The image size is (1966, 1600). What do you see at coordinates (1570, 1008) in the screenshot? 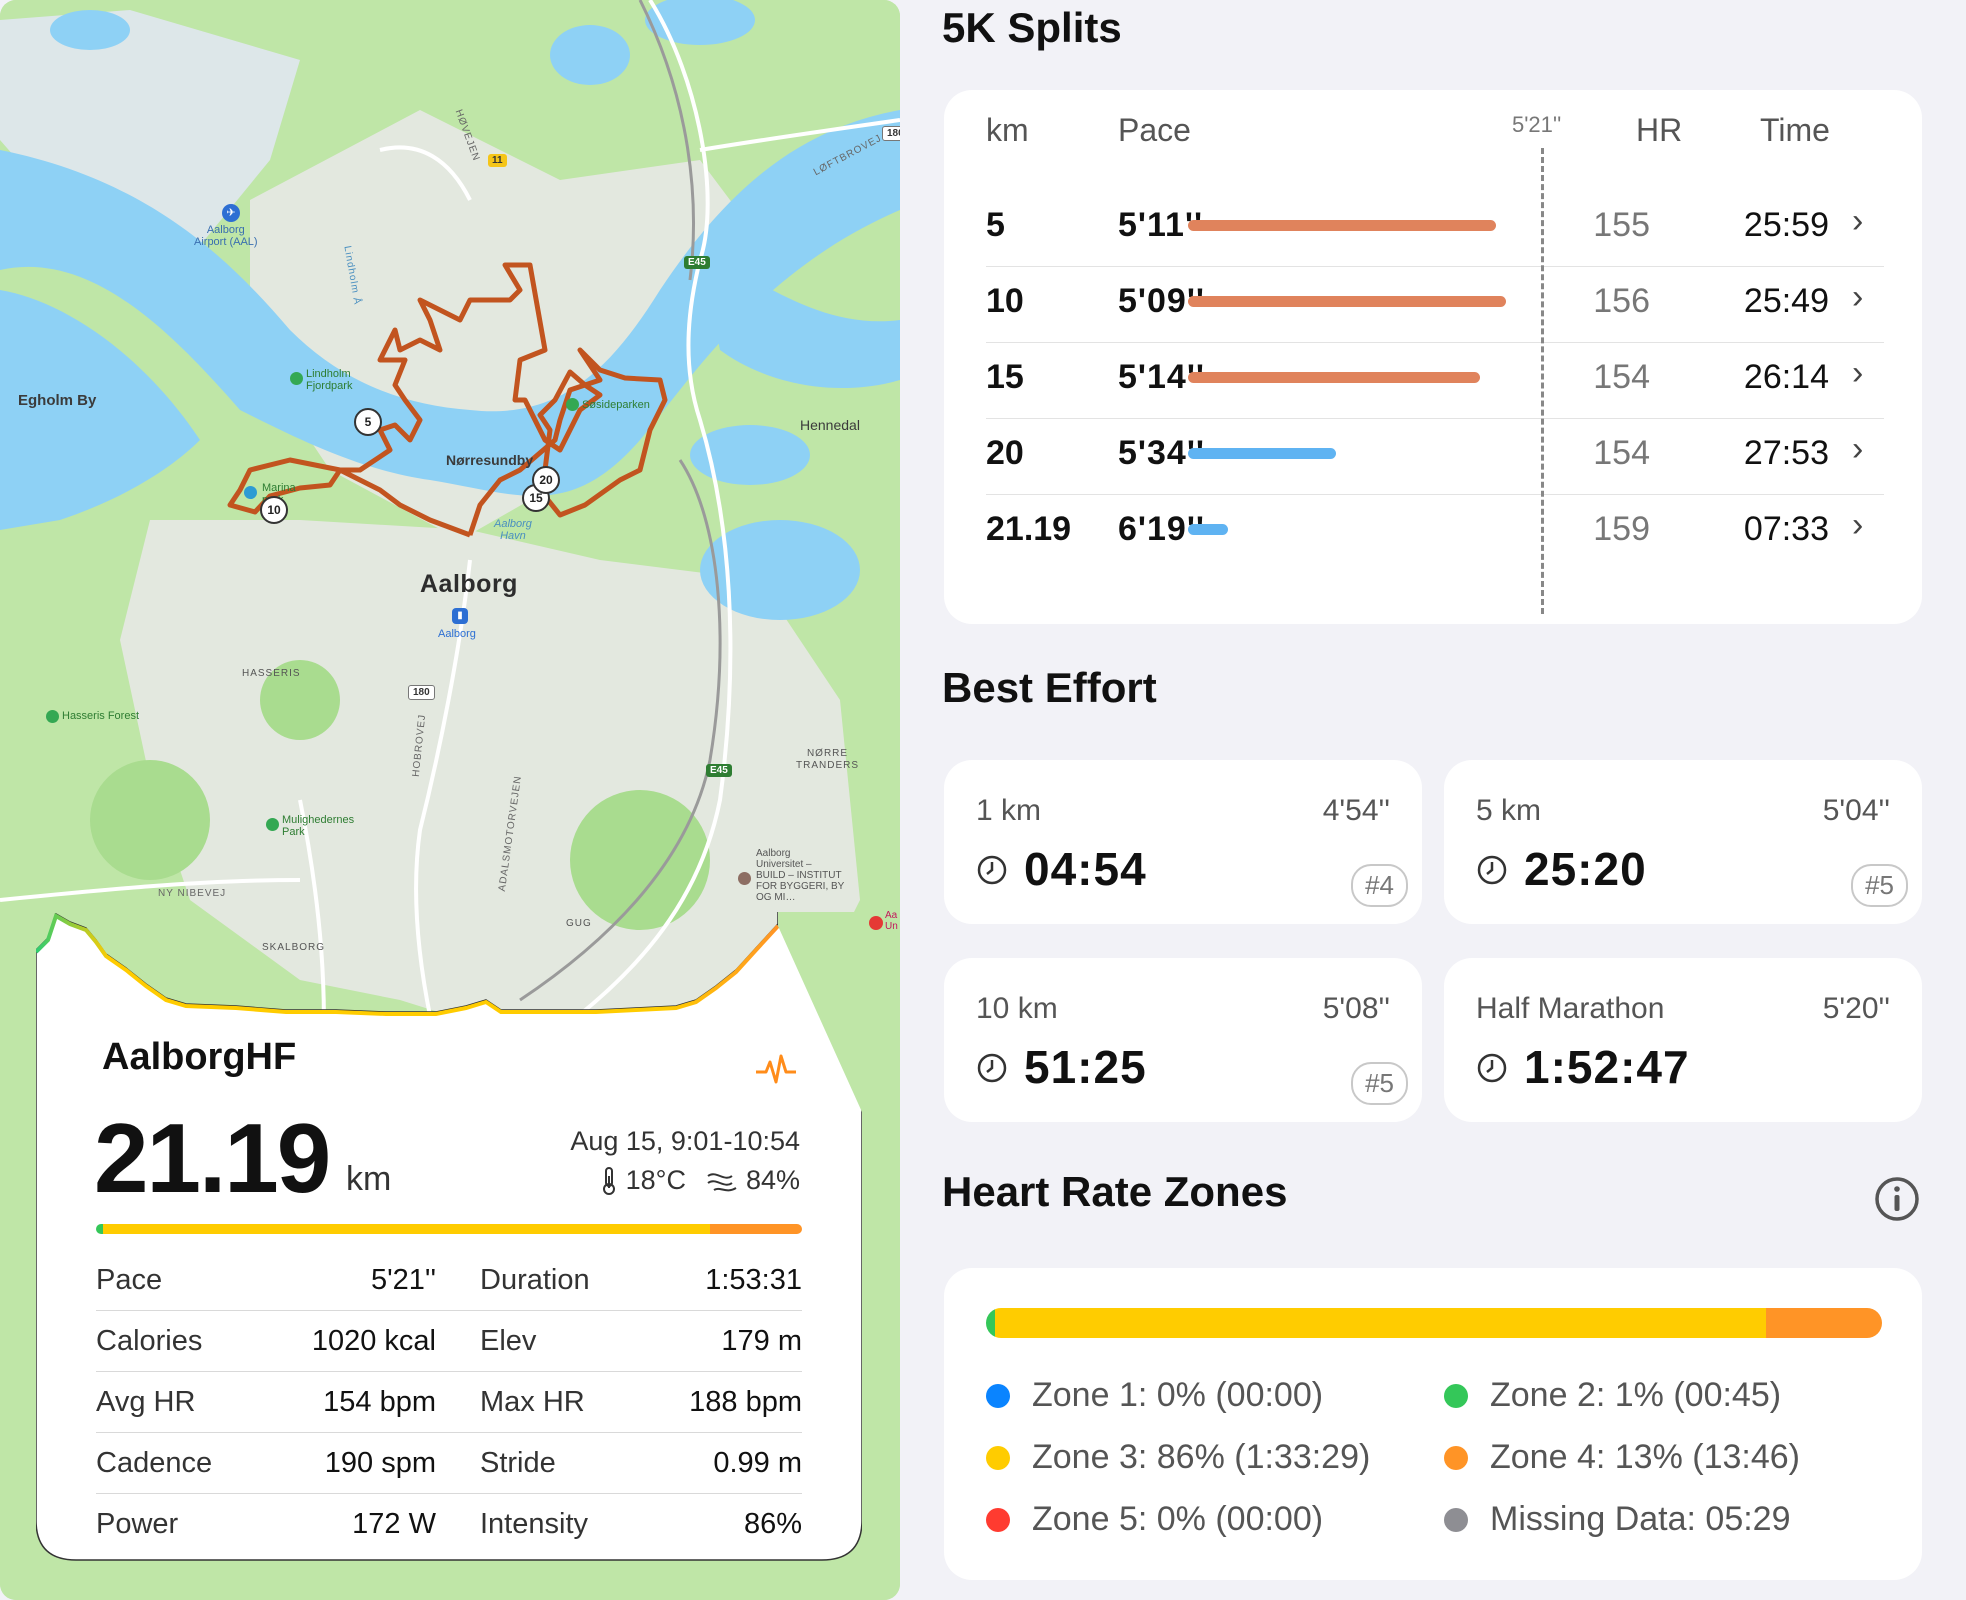
I see `effort-distance: Half Marathon` at bounding box center [1570, 1008].